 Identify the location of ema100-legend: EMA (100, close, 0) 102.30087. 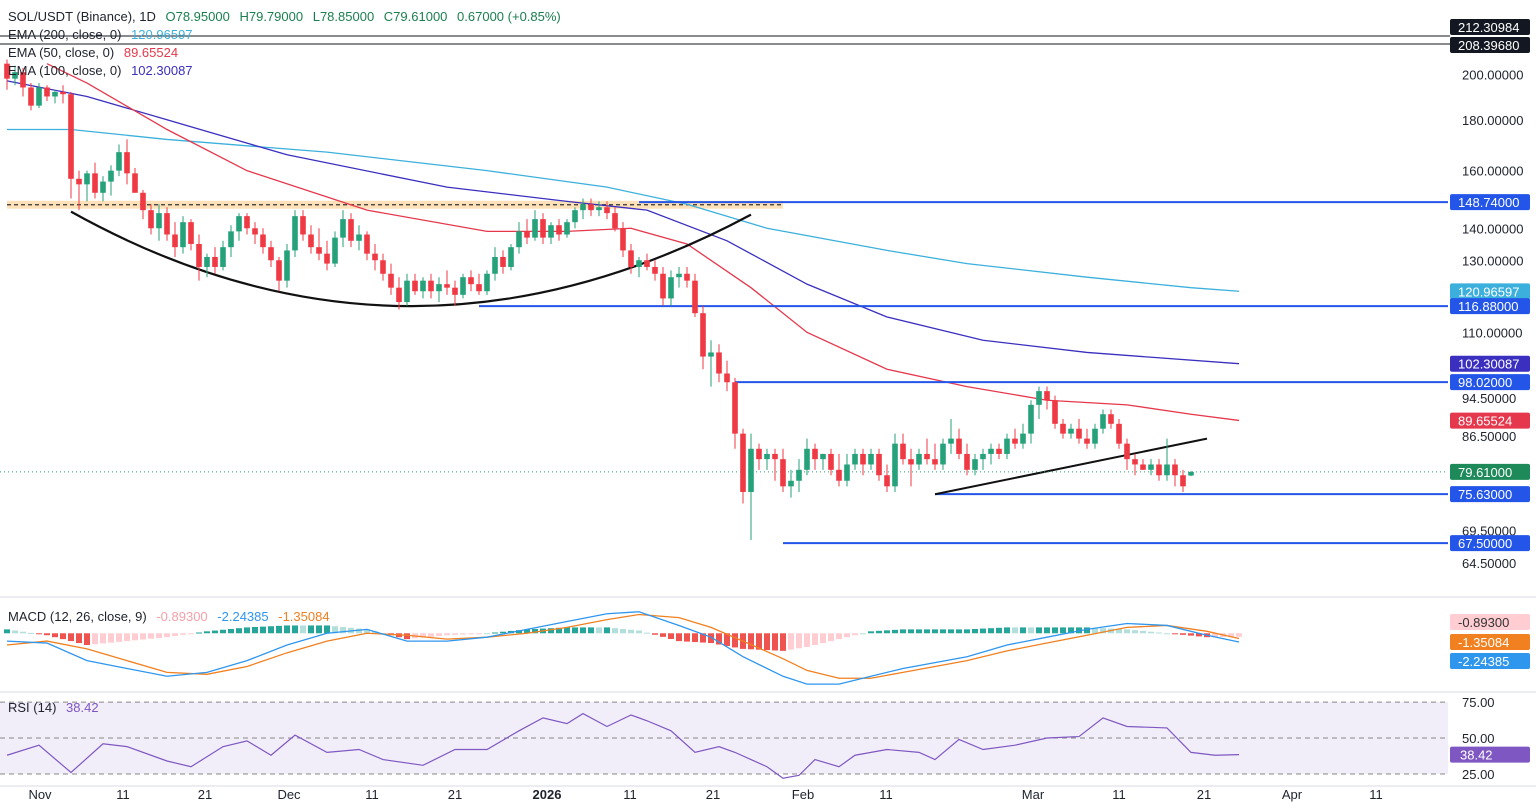
(103, 70).